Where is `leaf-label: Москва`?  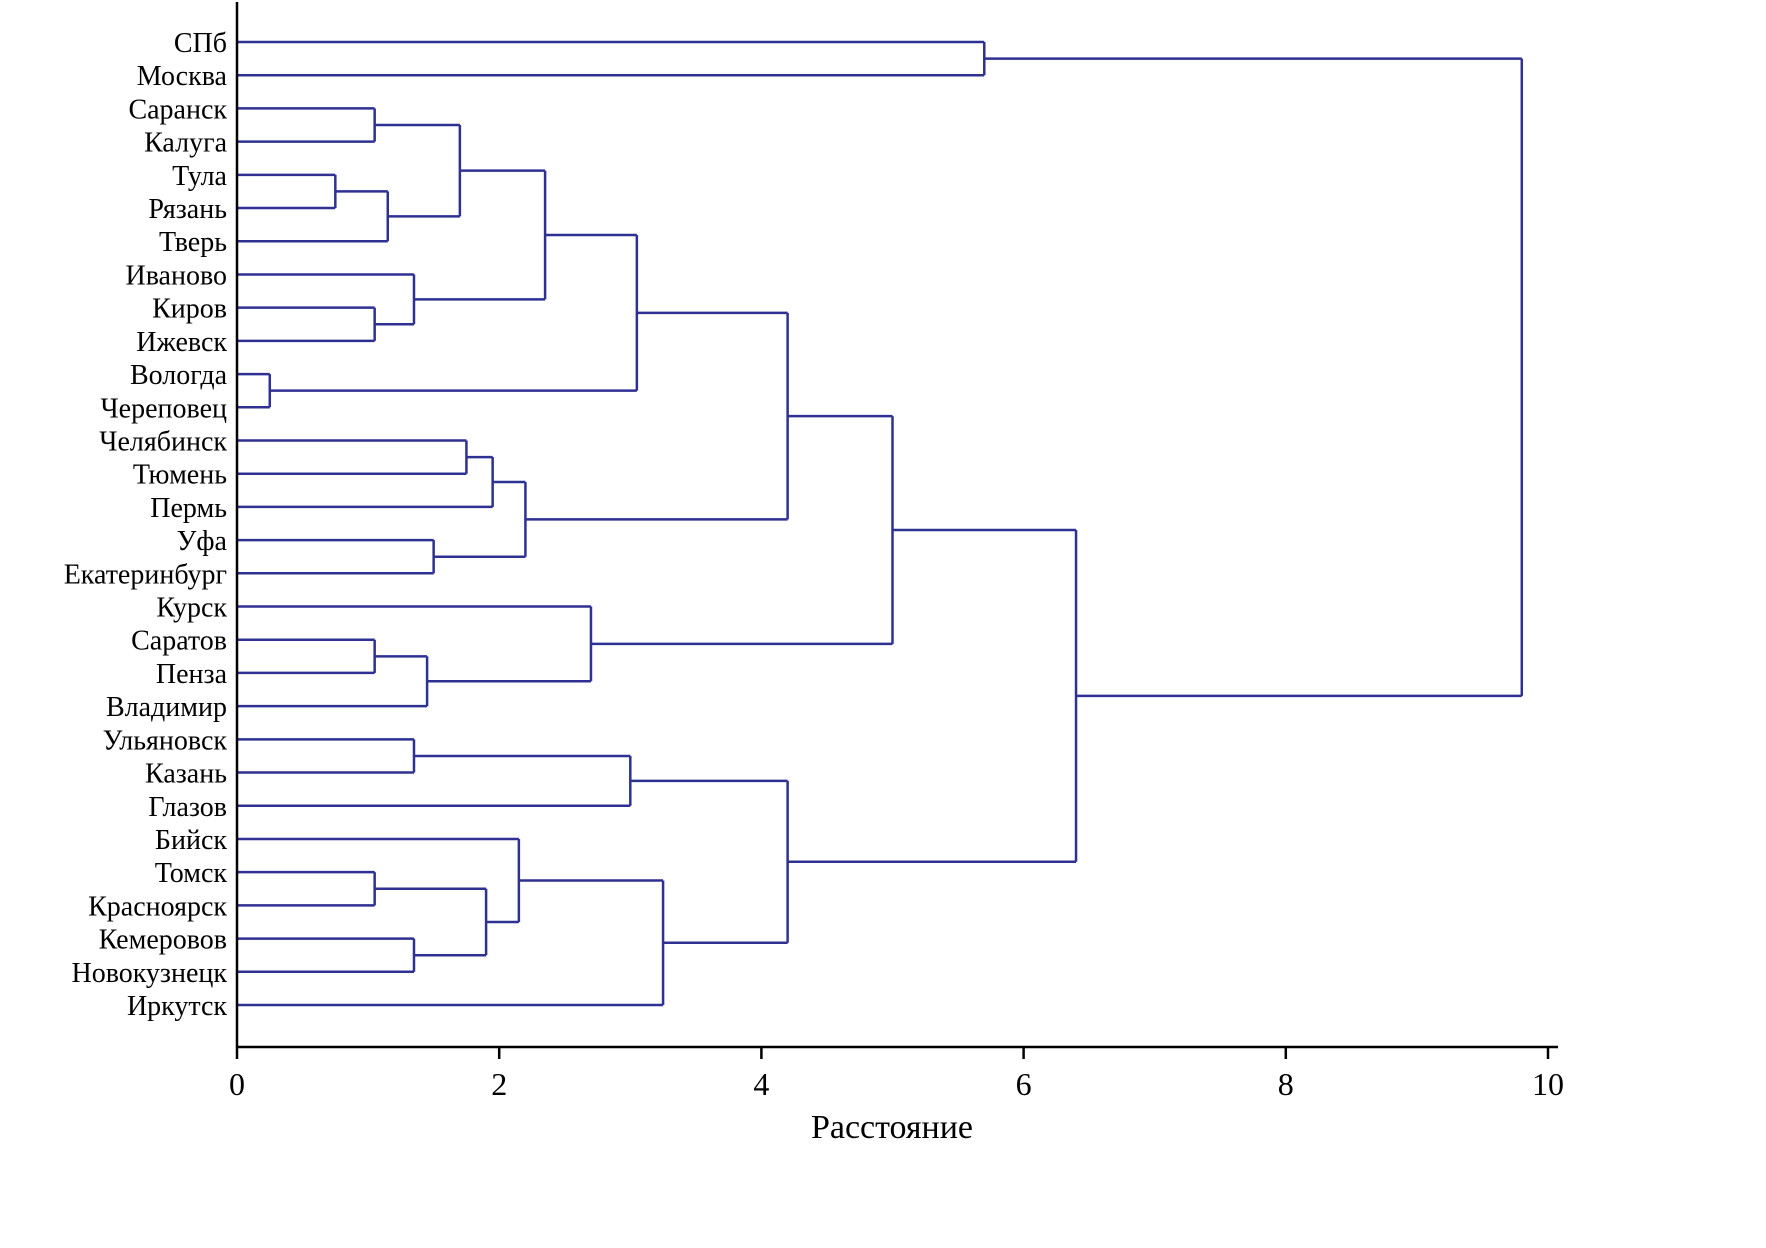
leaf-label: Москва is located at coordinates (182, 76).